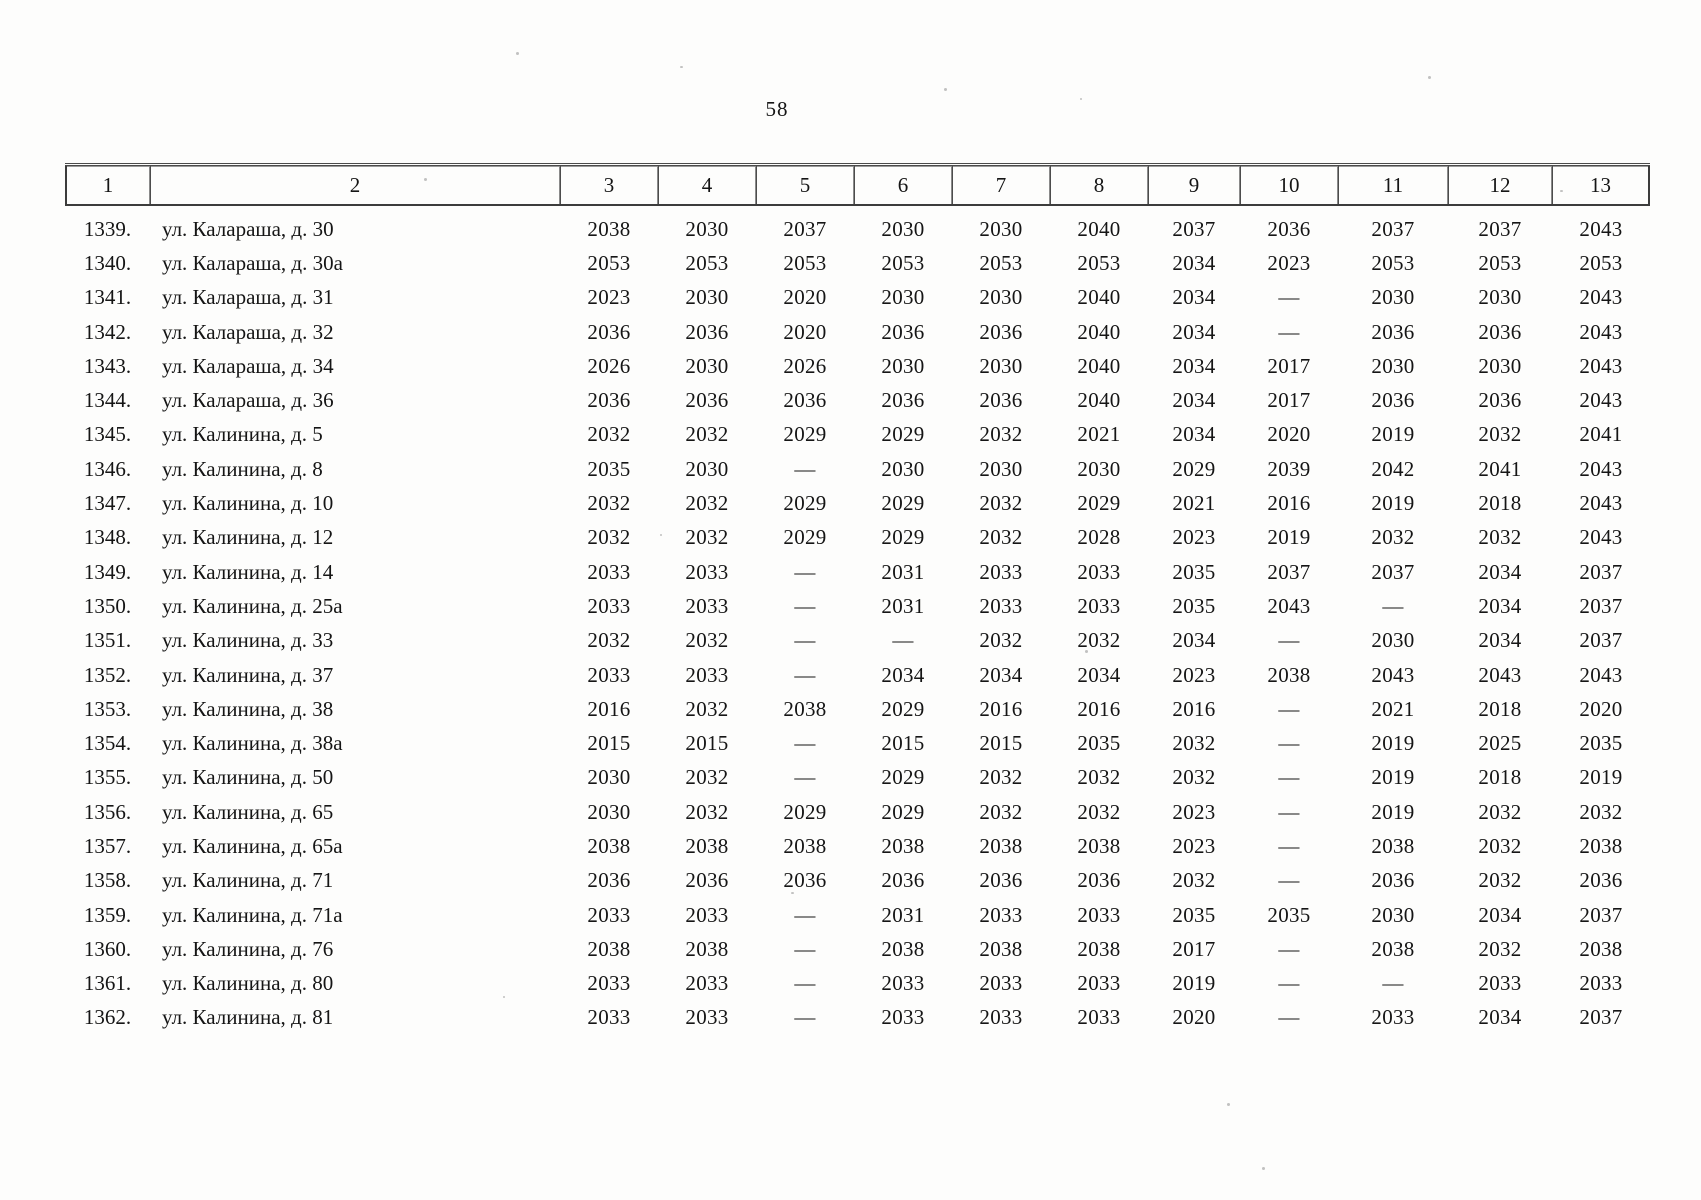 Image resolution: width=1701 pixels, height=1200 pixels. What do you see at coordinates (252, 845) in the screenshot?
I see `address-cell: ул. Калинина, д. 65а` at bounding box center [252, 845].